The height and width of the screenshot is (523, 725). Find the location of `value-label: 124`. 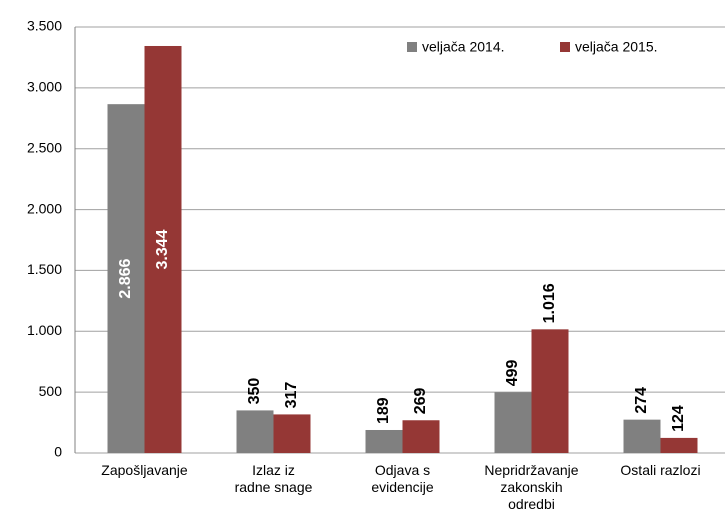

value-label: 124 is located at coordinates (678, 418).